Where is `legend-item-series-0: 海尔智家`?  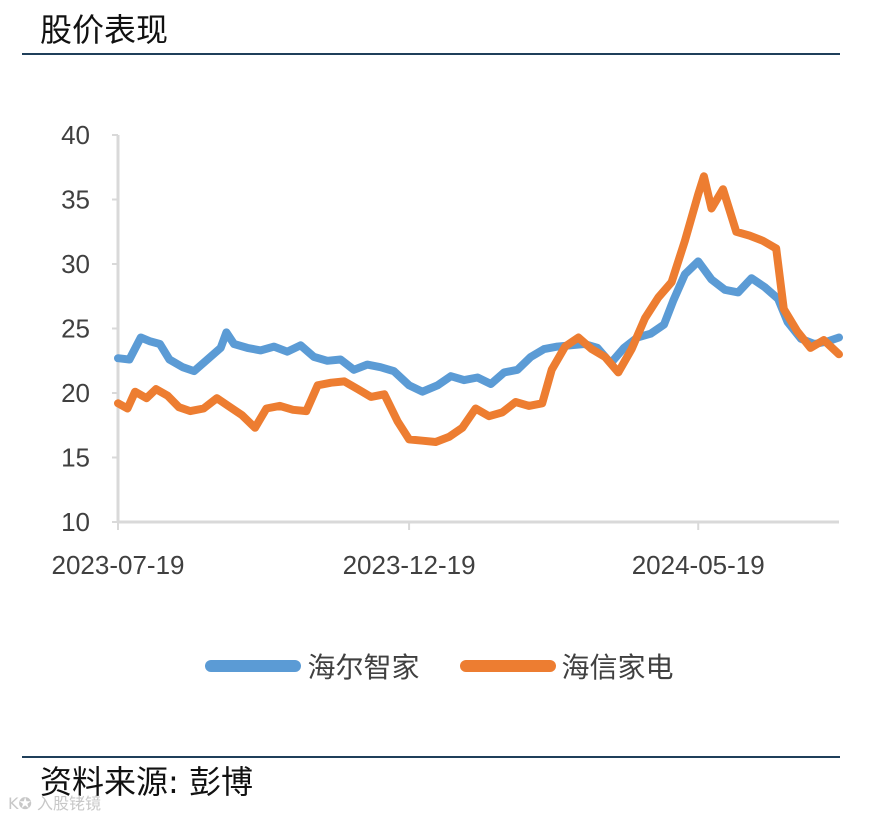 legend-item-series-0: 海尔智家 is located at coordinates (312, 666).